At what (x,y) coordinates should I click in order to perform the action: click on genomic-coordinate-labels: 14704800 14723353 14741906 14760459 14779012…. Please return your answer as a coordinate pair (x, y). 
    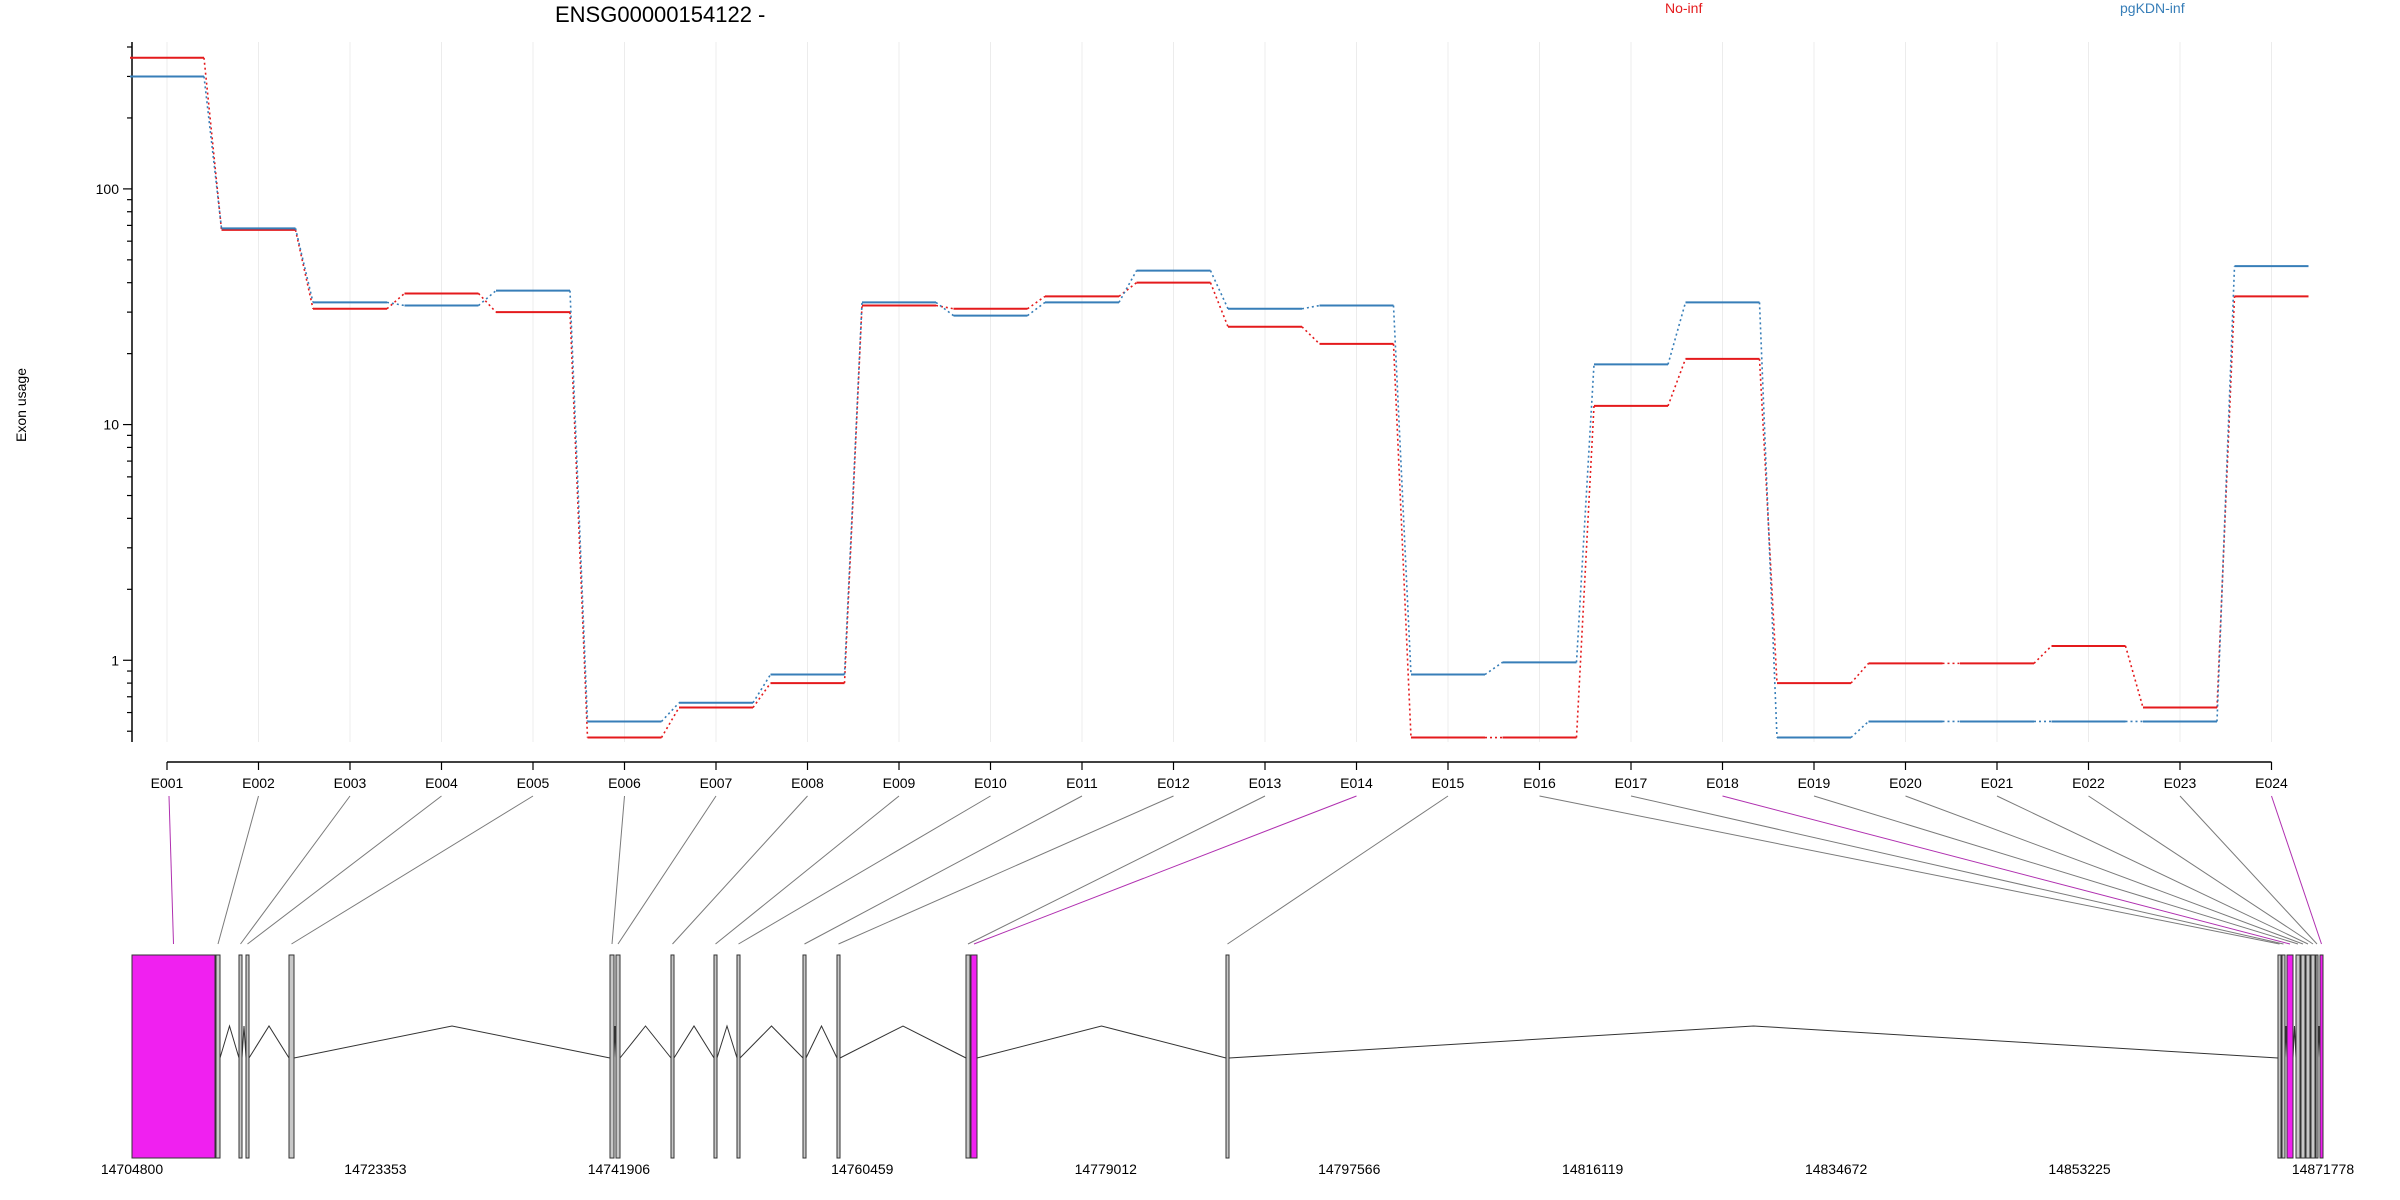
    Looking at the image, I should click on (1228, 1169).